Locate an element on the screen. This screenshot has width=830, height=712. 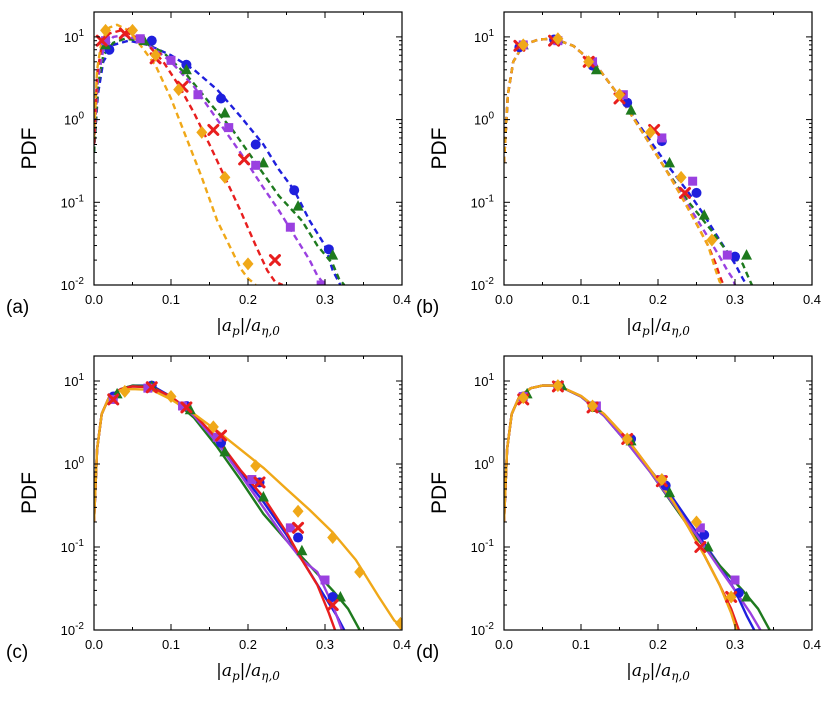
chart-d-axes-frame is located at coordinates (658, 493).